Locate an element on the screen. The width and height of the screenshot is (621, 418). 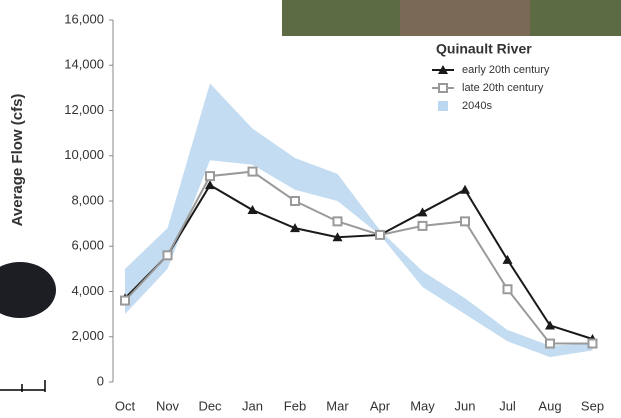
x-tick-label: Apr is located at coordinates (380, 405).